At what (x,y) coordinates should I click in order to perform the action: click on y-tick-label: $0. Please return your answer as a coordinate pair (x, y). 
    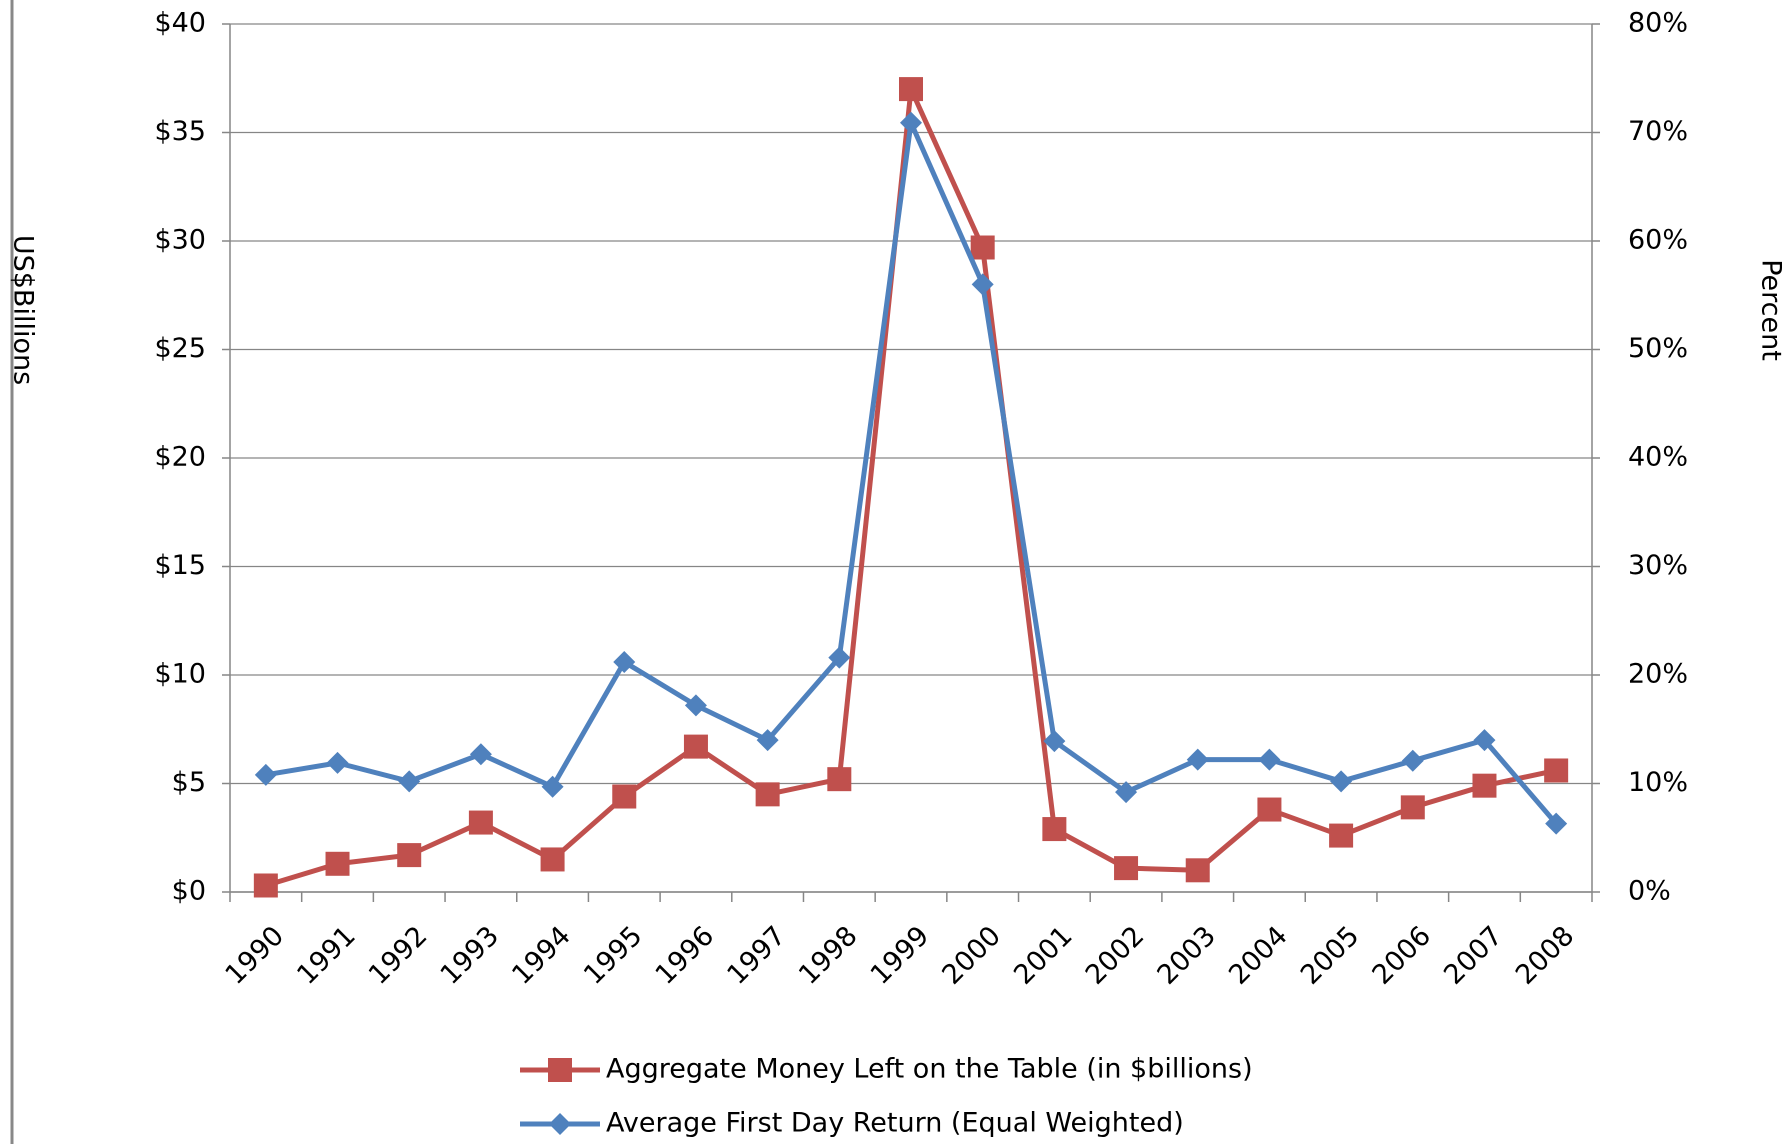
    Looking at the image, I should click on (189, 891).